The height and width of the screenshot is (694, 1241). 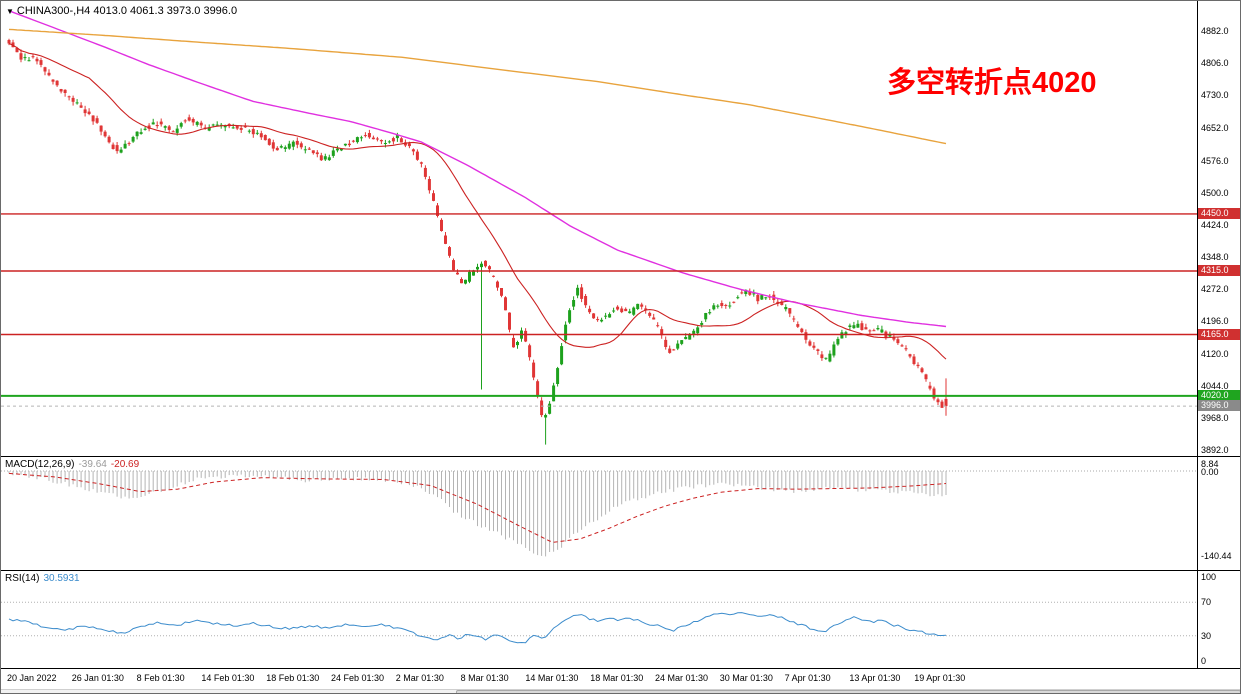 I want to click on rsi-label: RSI(14) 30.5931, so click(x=42, y=578).